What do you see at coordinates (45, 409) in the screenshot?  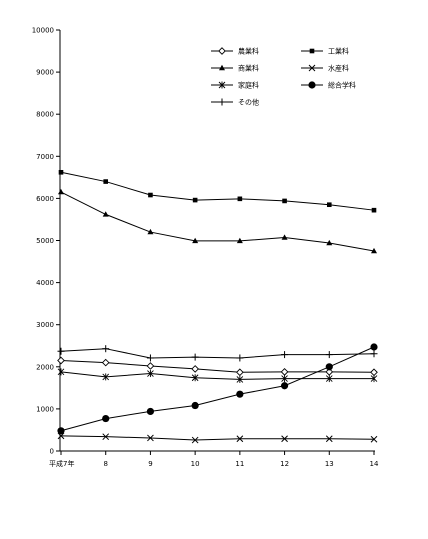 I see `y-tick-label: 1000` at bounding box center [45, 409].